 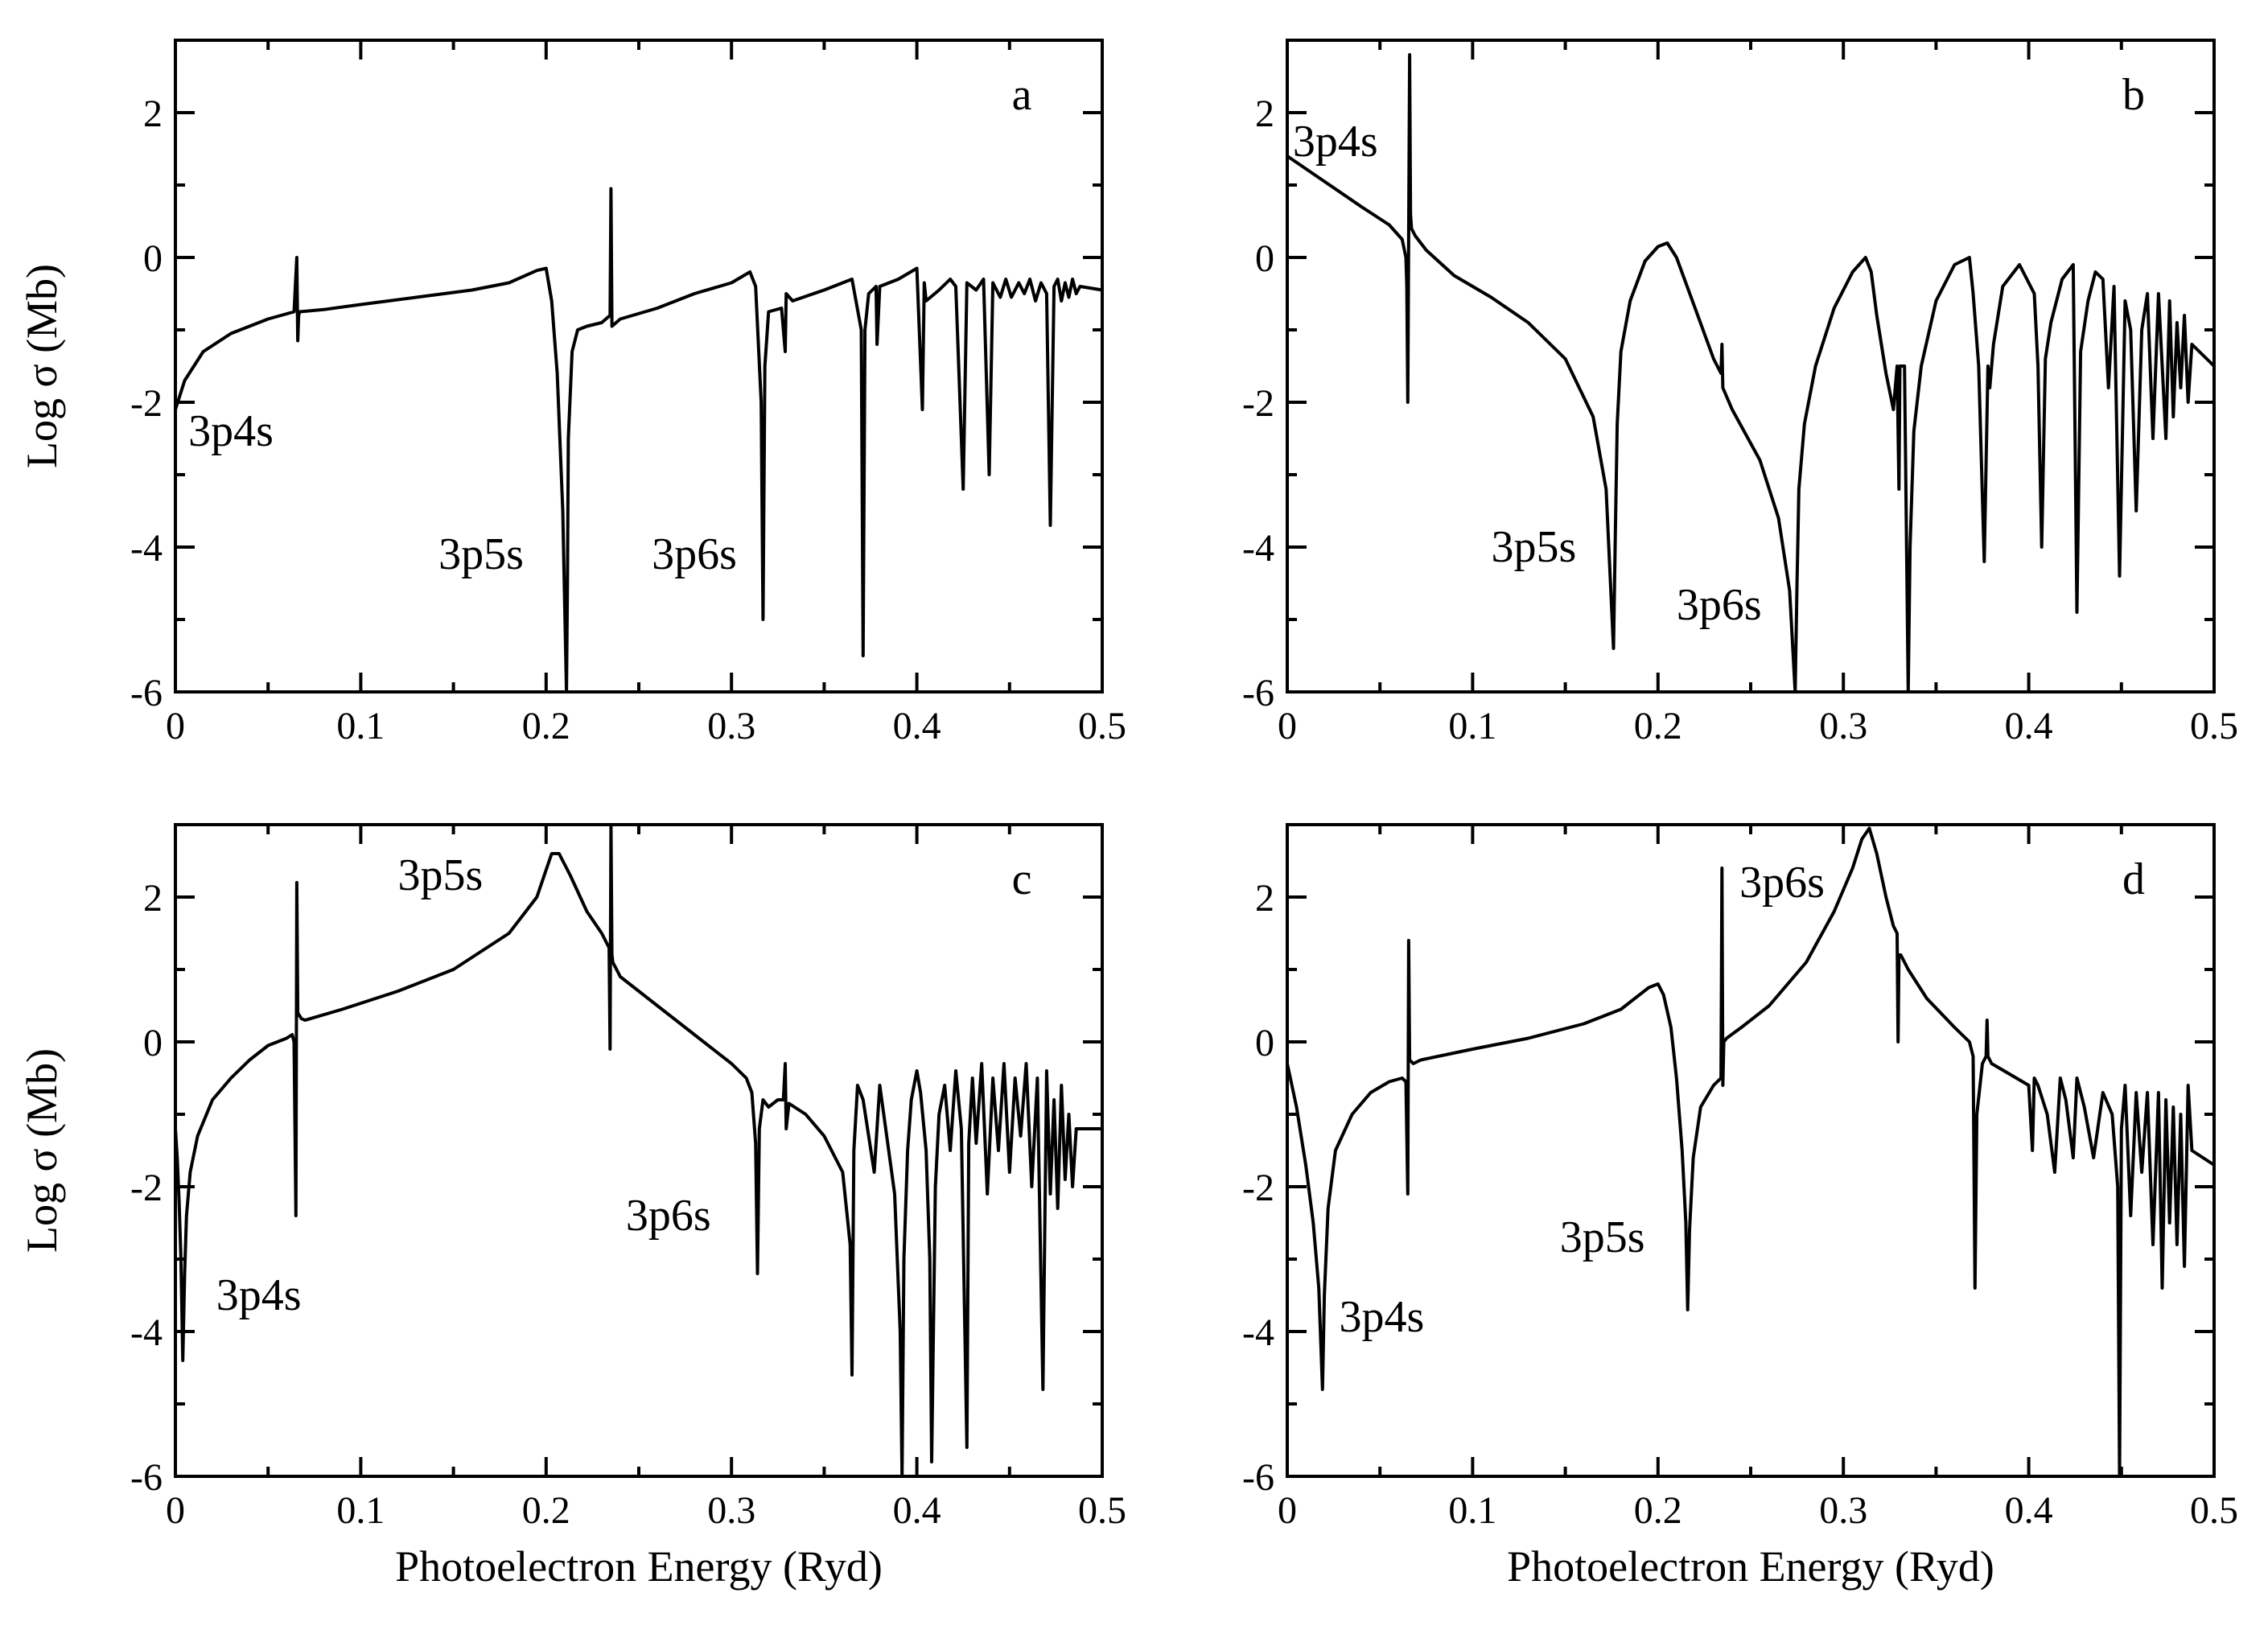 I want to click on panel-letter: a, so click(x=1022, y=95).